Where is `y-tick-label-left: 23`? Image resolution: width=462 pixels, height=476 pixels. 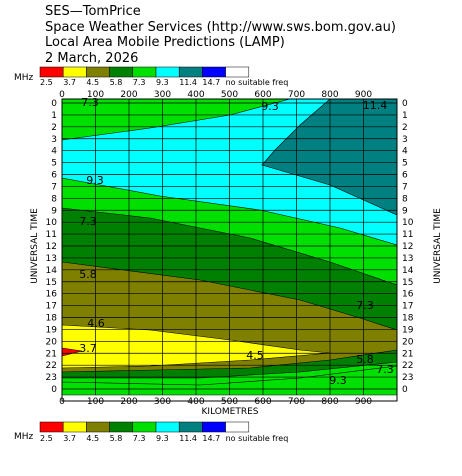
y-tick-label-left: 23 is located at coordinates (51, 378).